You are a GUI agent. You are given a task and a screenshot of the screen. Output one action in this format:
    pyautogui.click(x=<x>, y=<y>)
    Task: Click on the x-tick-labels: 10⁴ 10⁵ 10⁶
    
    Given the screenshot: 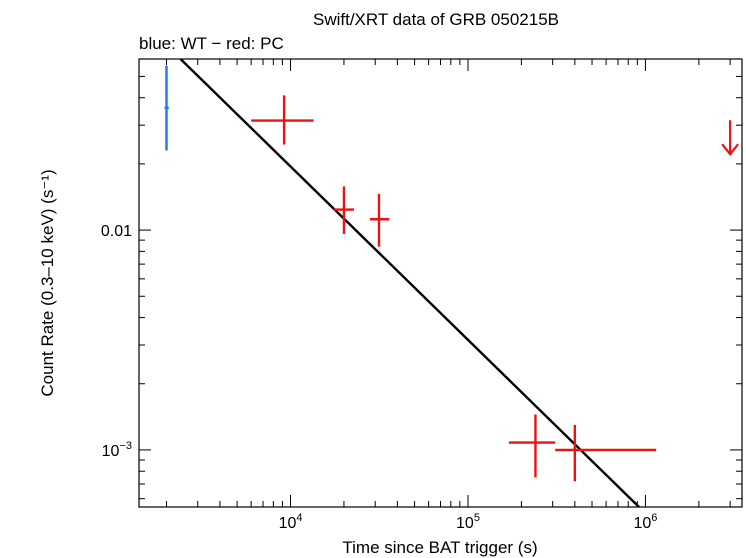 What is the action you would take?
    pyautogui.click(x=468, y=522)
    